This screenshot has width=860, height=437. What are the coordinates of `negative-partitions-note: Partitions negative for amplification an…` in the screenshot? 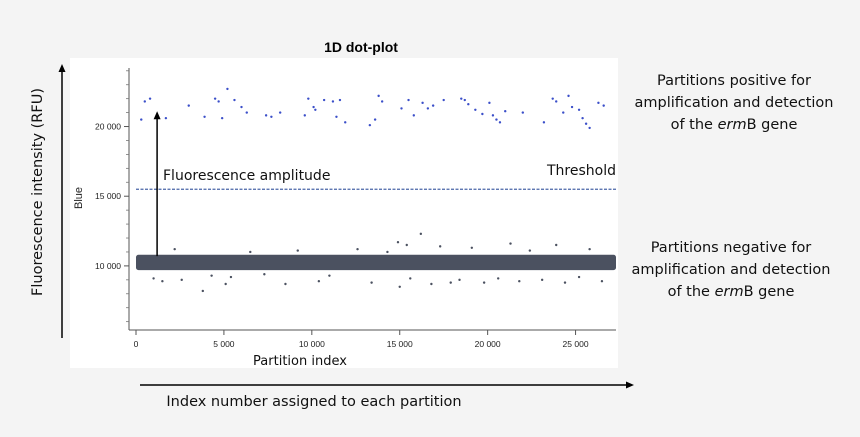 It's located at (731, 270).